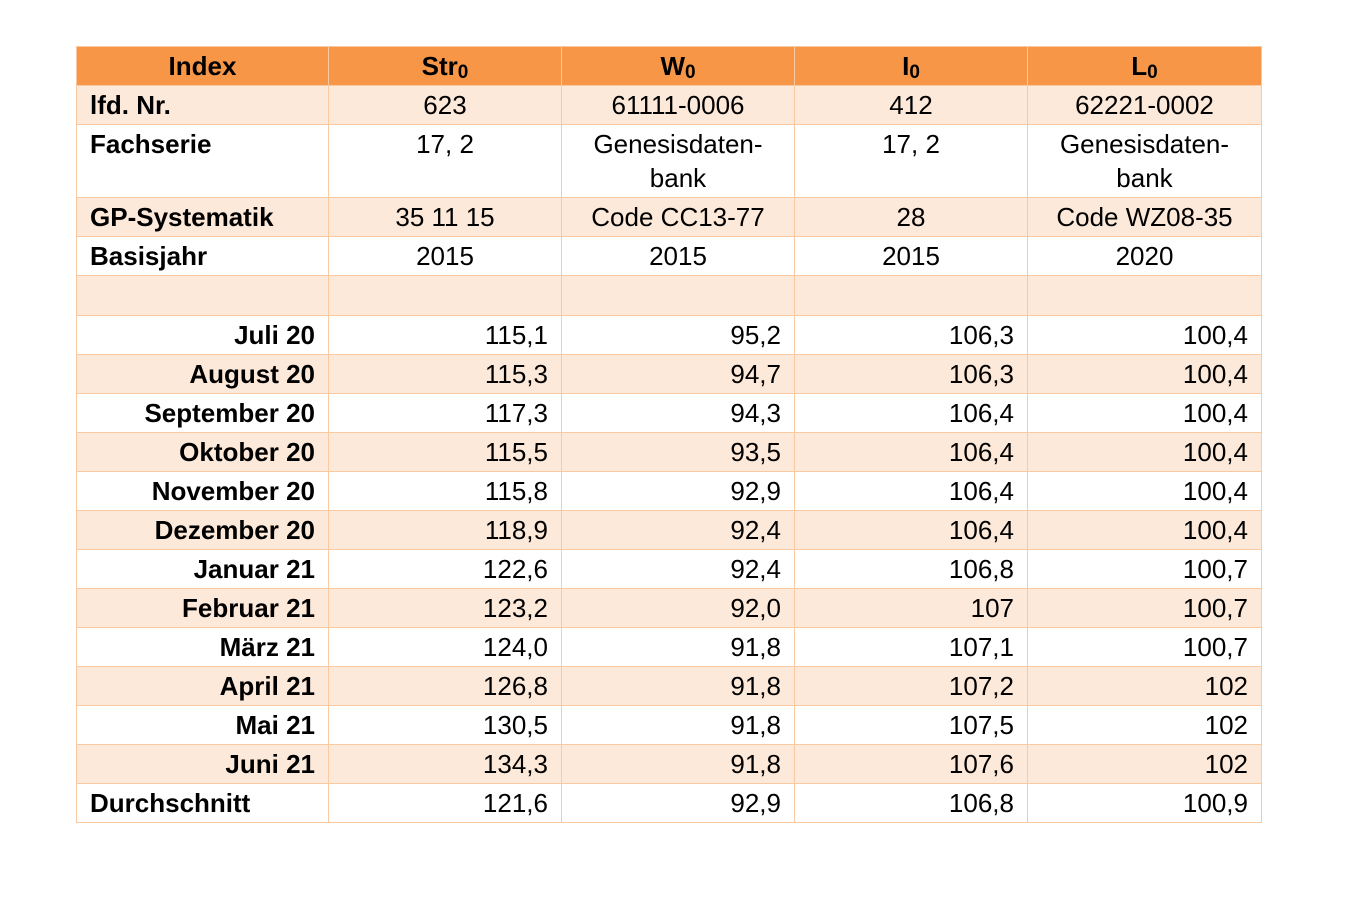 This screenshot has width=1349, height=897. I want to click on meta-value: Code CC13-77, so click(678, 217).